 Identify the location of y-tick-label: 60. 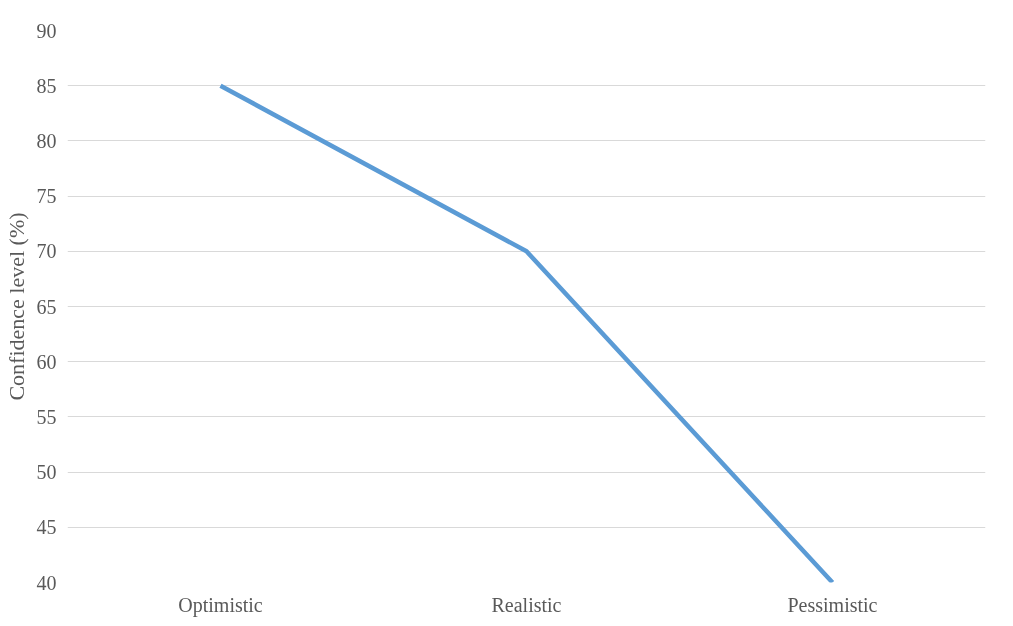
(46, 361).